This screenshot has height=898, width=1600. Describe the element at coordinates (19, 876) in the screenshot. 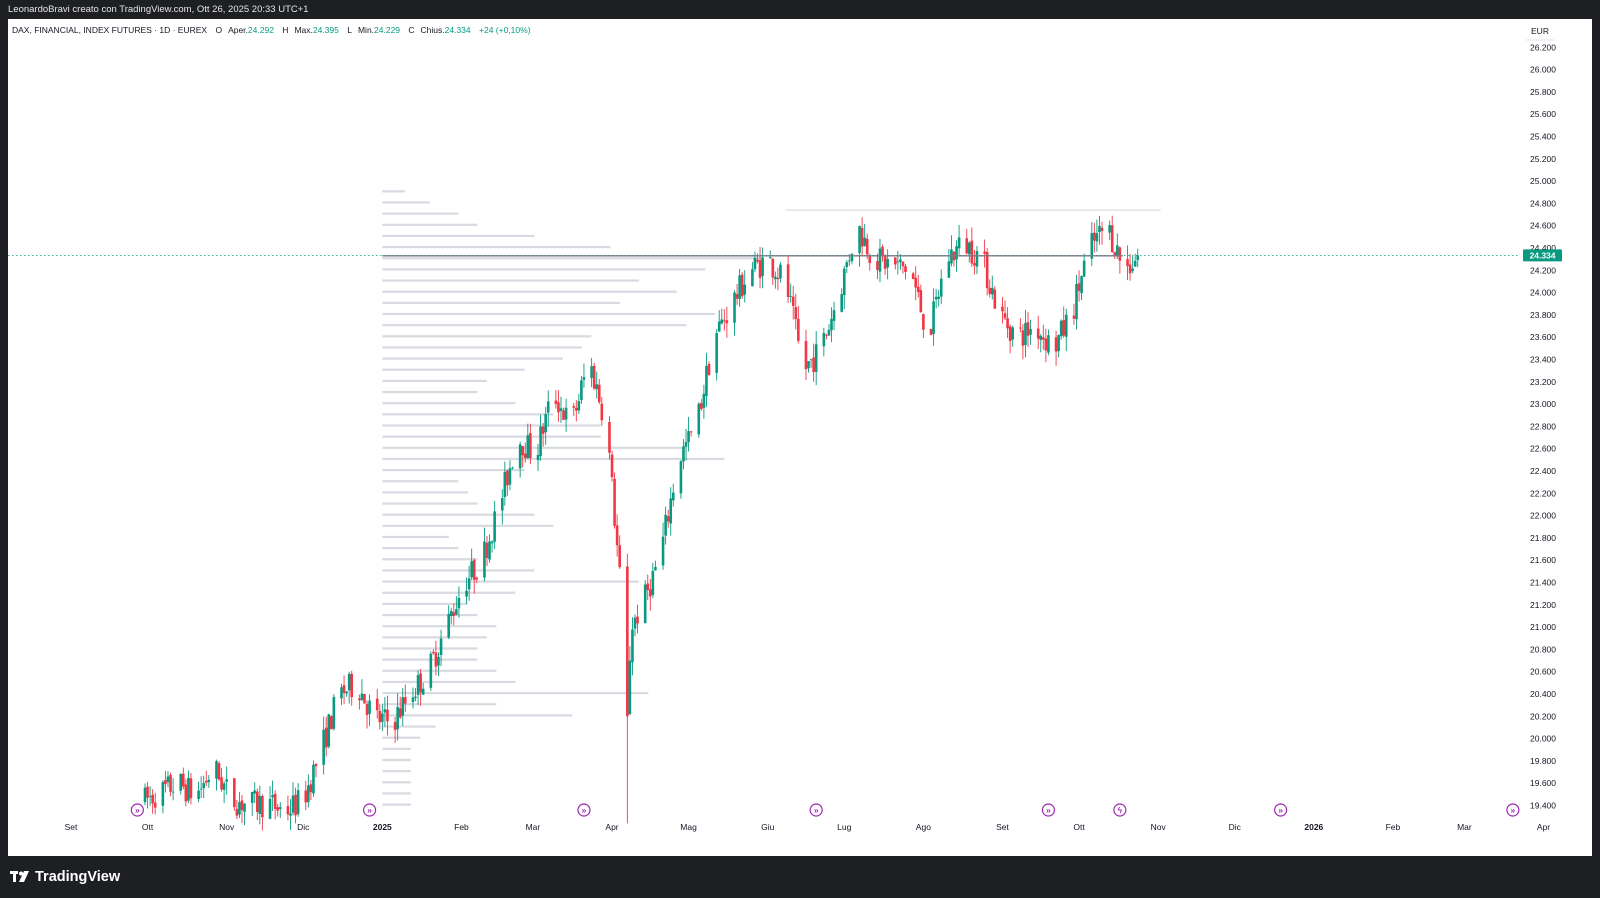

I see `tradingview-logo-icon` at that location.